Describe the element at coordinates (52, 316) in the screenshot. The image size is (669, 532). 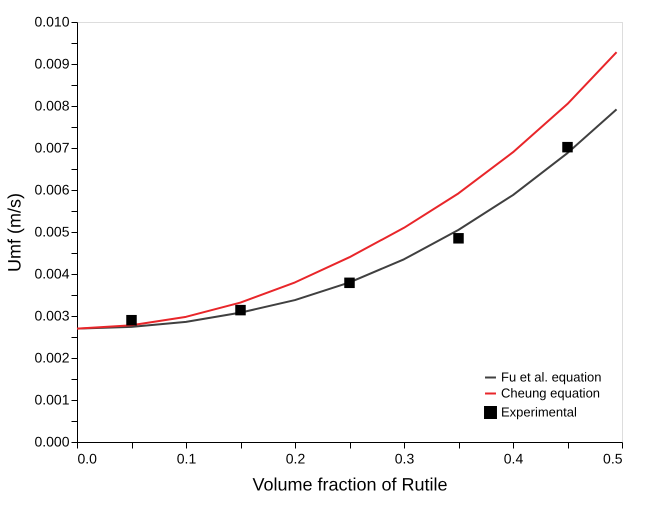
I see `y-tick-label: 0.003` at that location.